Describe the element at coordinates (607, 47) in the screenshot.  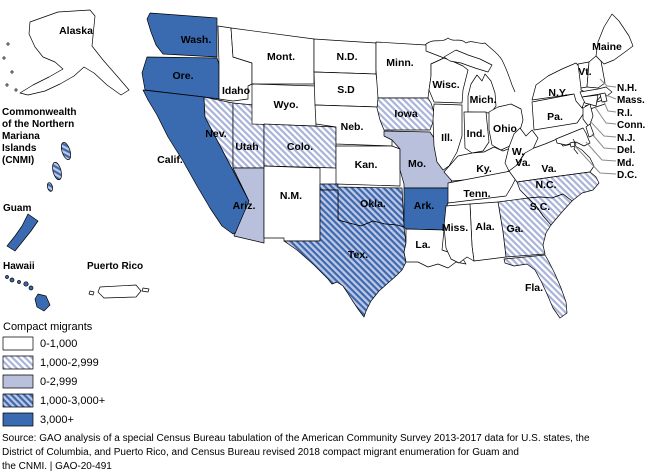
I see `state-label-me: Maine` at that location.